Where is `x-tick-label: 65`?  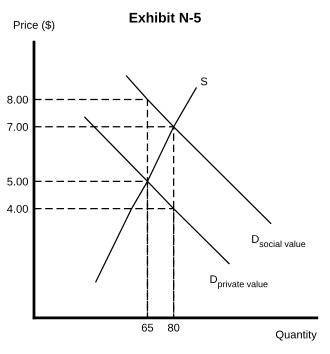 x-tick-label: 65 is located at coordinates (148, 328).